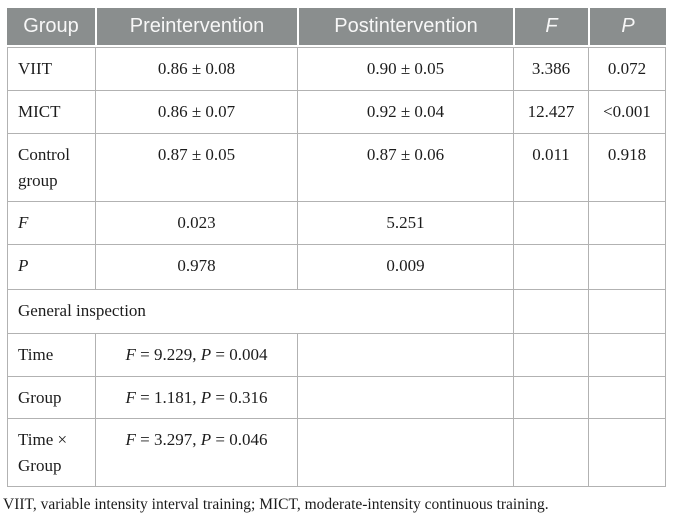  I want to click on f-value: 3.297, so click(173, 439).